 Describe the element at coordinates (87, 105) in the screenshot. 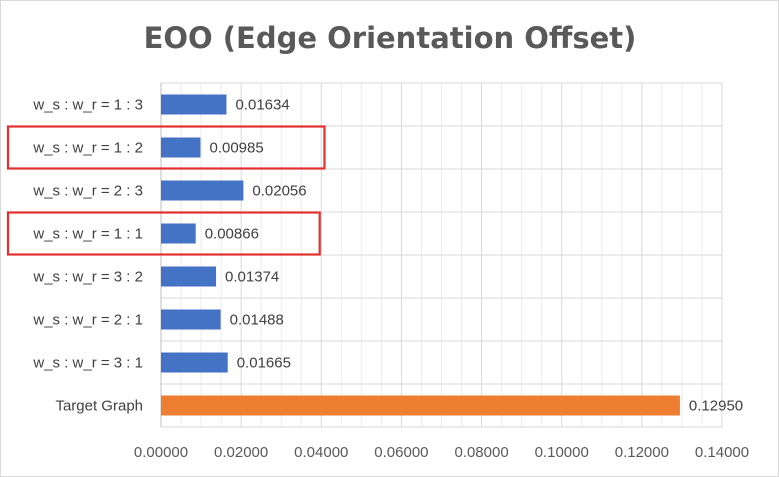

I see `category-label-1: w_s : w_r = 1 : 3` at that location.